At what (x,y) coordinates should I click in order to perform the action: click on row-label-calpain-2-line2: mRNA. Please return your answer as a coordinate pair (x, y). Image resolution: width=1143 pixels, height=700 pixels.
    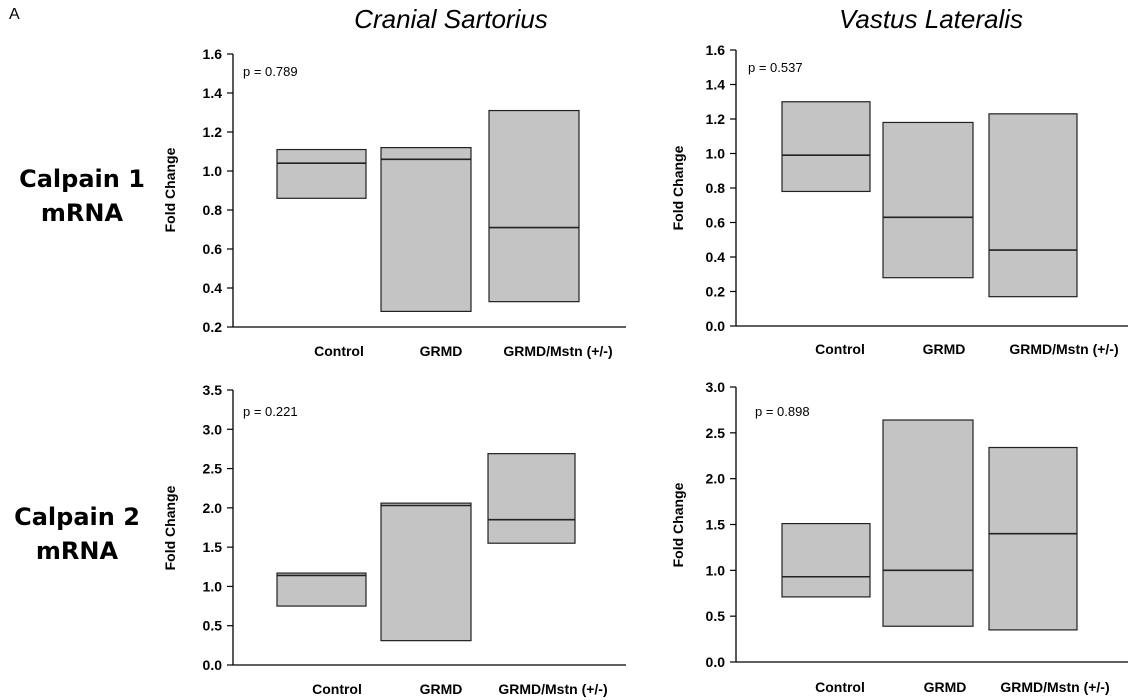
    Looking at the image, I should click on (77, 551).